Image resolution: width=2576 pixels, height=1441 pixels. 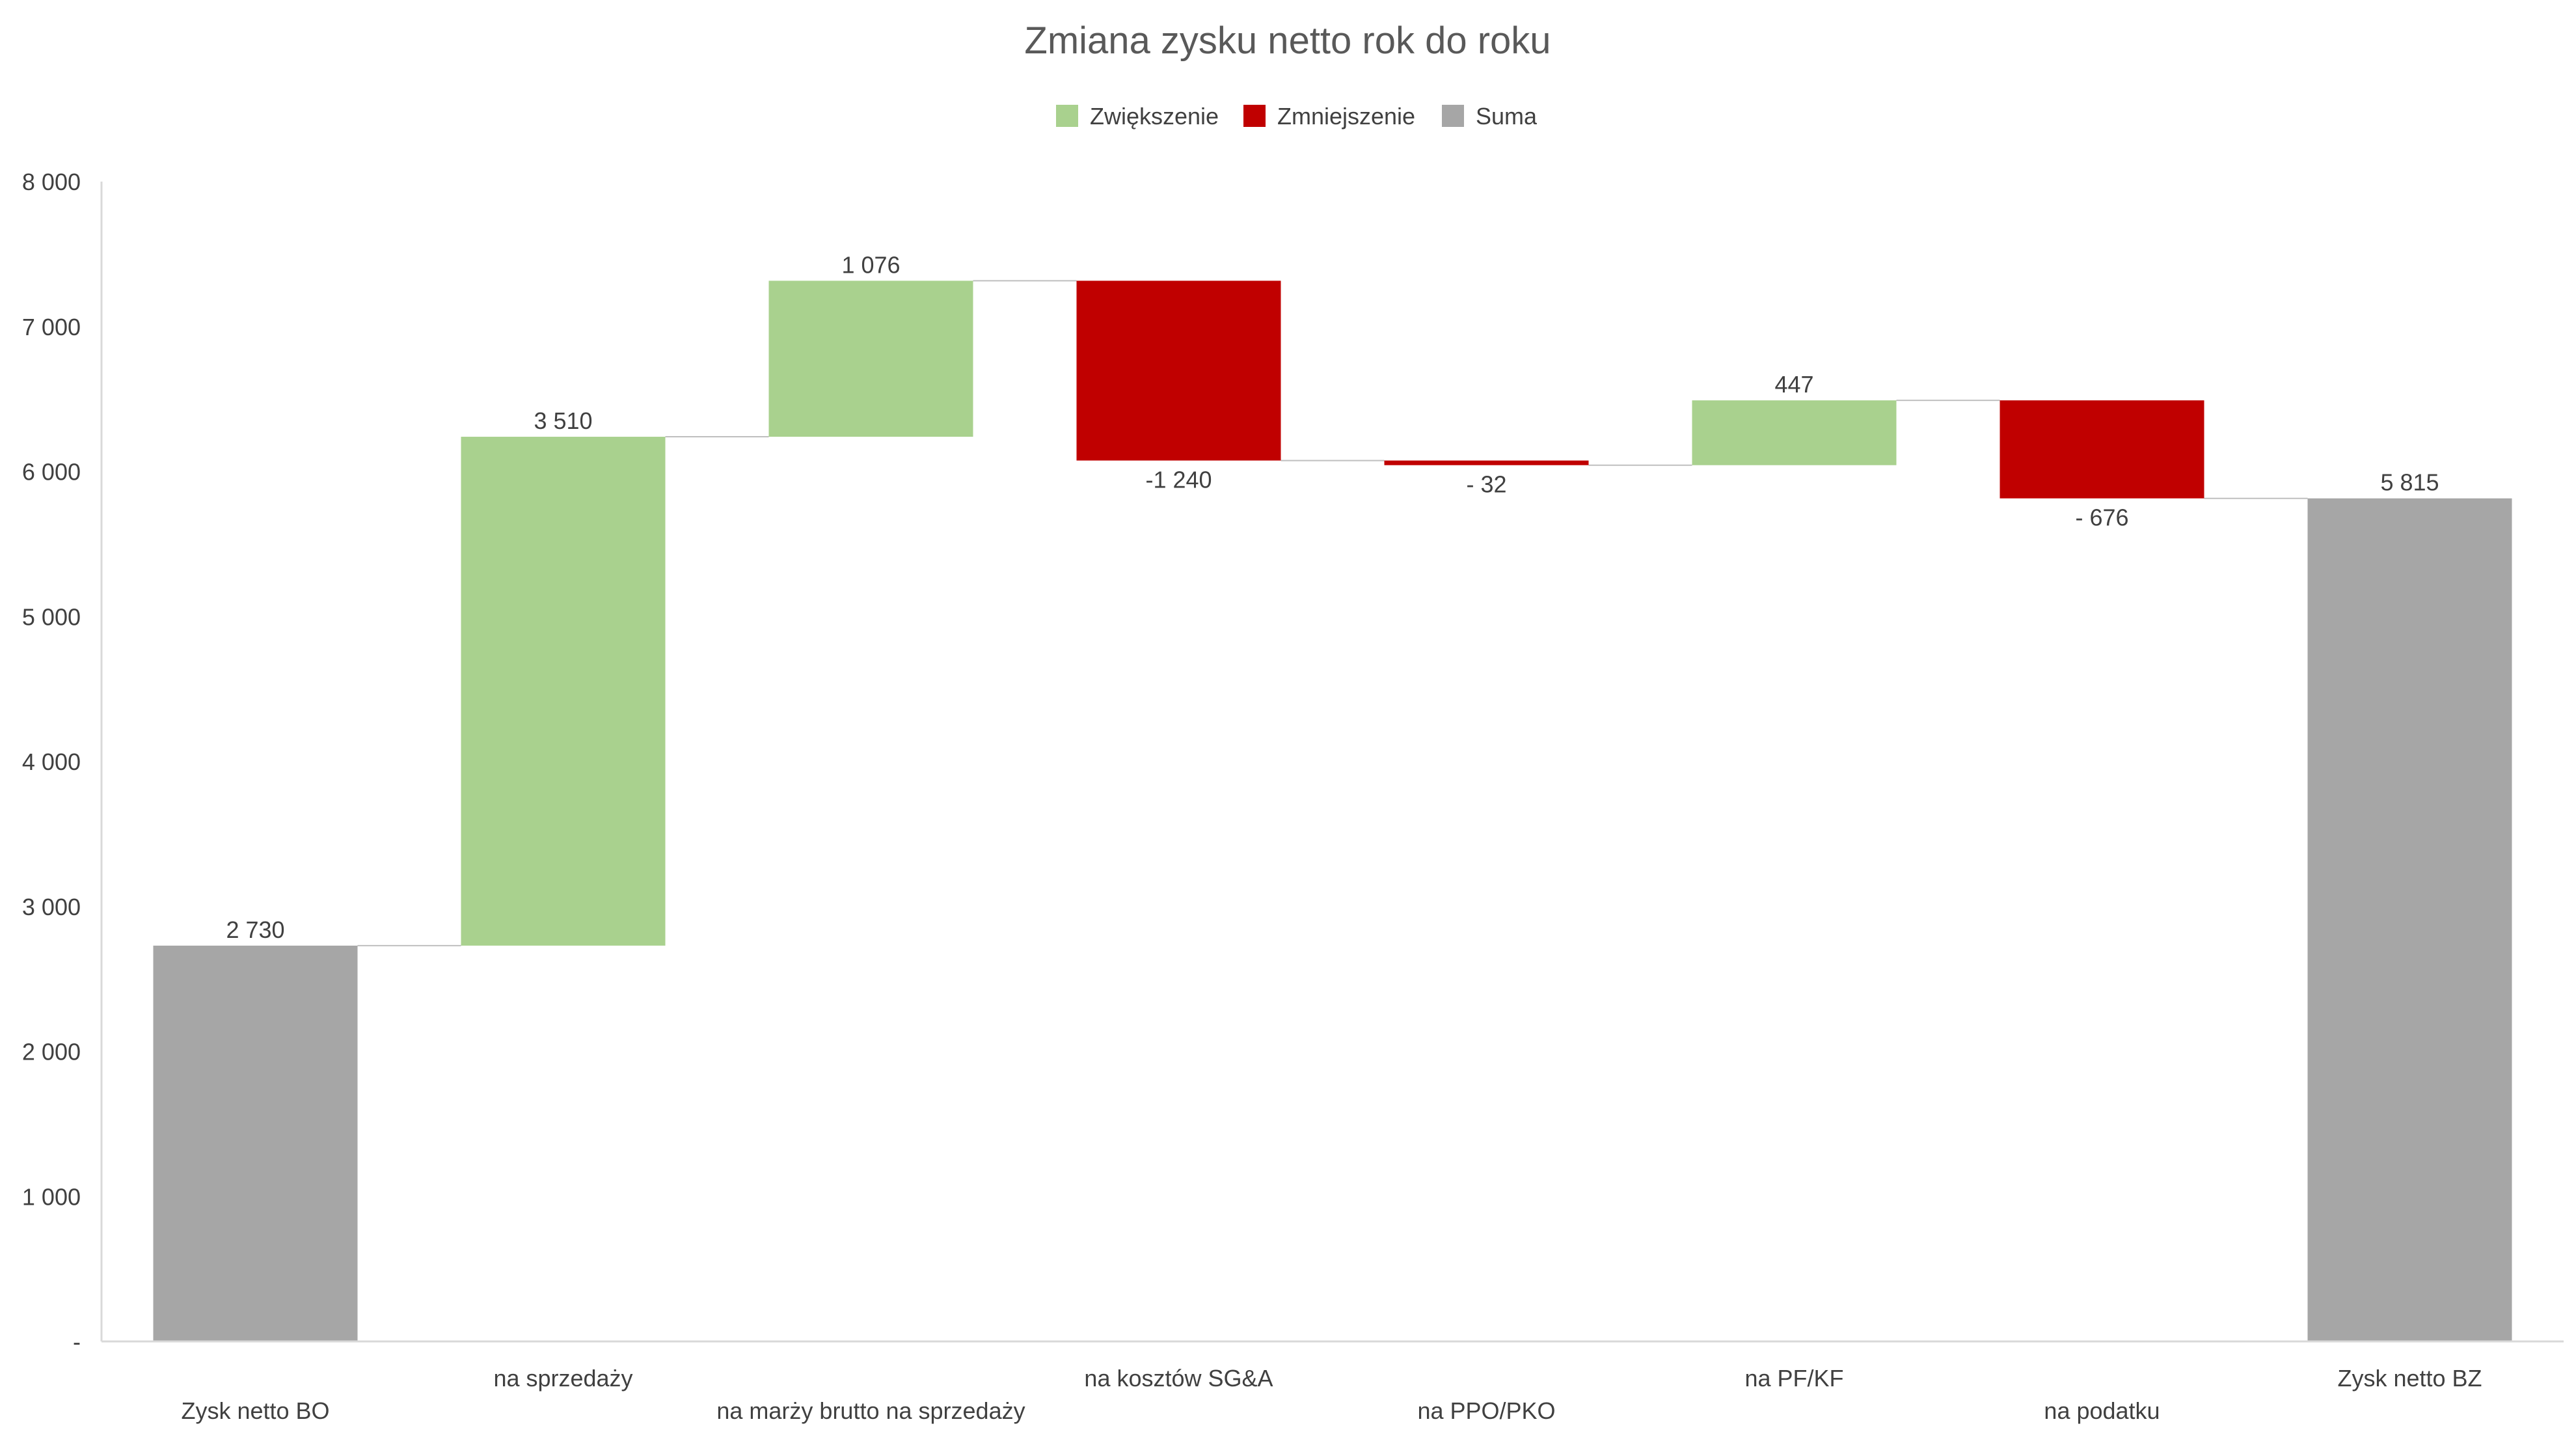 I want to click on y-tick-label-1: 1 000, so click(x=52, y=1196).